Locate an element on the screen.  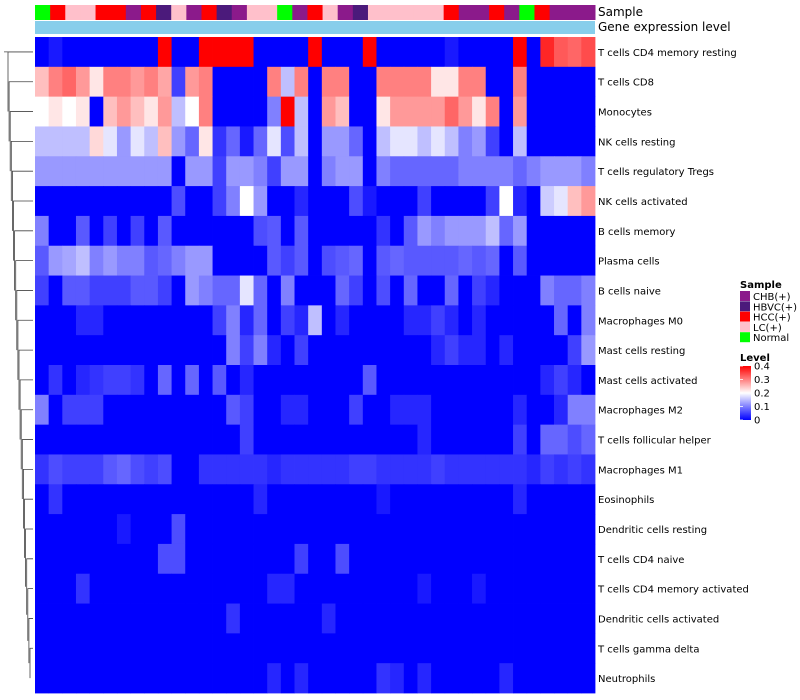
row-label: NK cells activated is located at coordinates (643, 202).